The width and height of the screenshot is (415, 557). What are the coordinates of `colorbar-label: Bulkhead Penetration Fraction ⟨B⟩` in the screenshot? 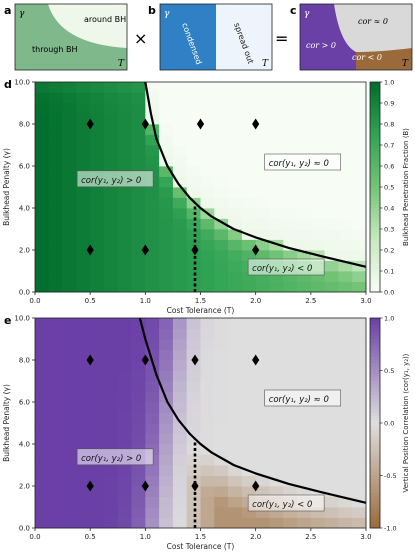 It's located at (406, 187).